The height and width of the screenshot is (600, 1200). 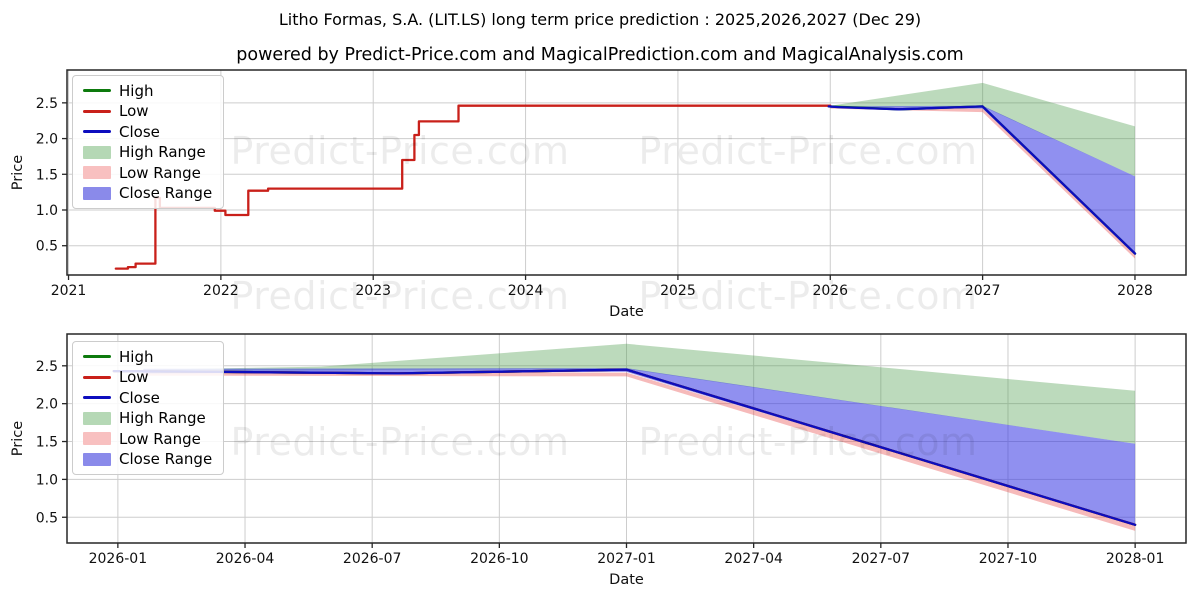 I want to click on x-tick-label: 2022, so click(x=221, y=291).